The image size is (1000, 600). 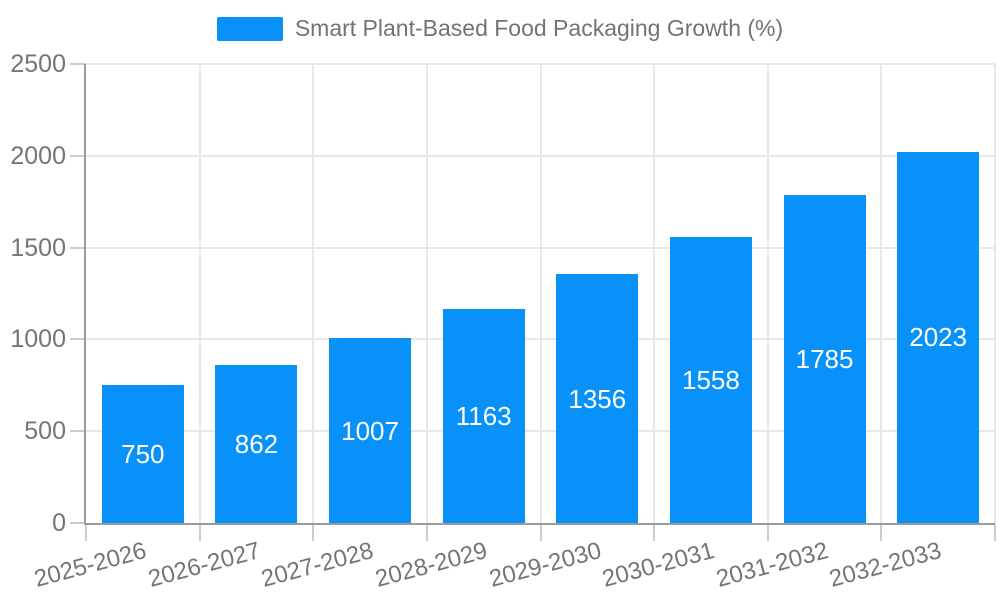 I want to click on x-tick-label: 2030-2031, so click(x=658, y=565).